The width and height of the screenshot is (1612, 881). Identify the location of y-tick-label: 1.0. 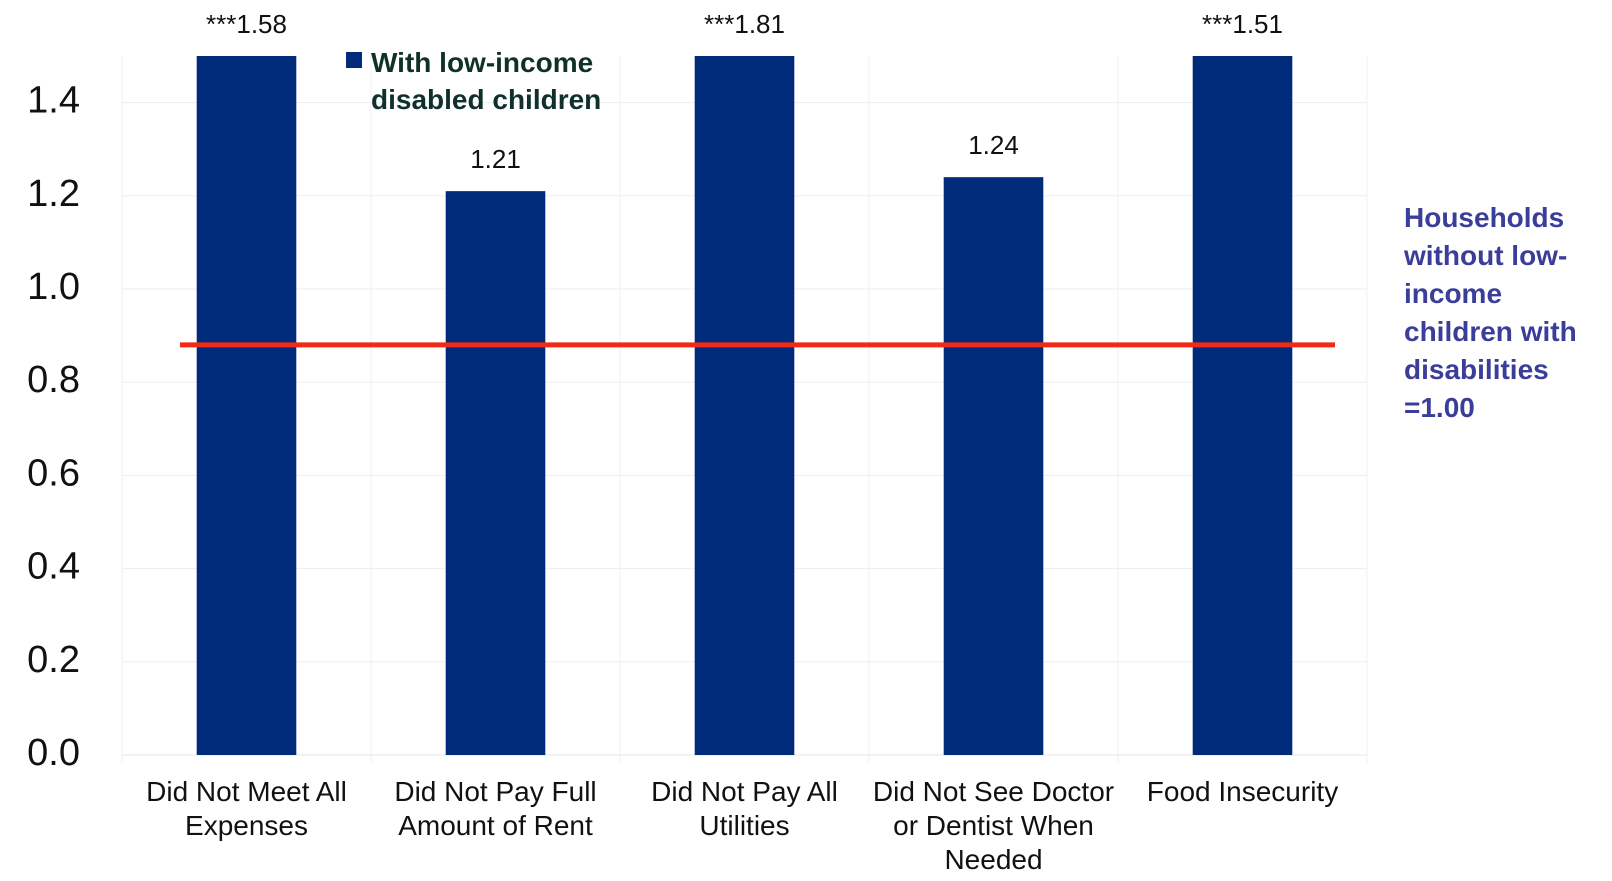
(53, 287).